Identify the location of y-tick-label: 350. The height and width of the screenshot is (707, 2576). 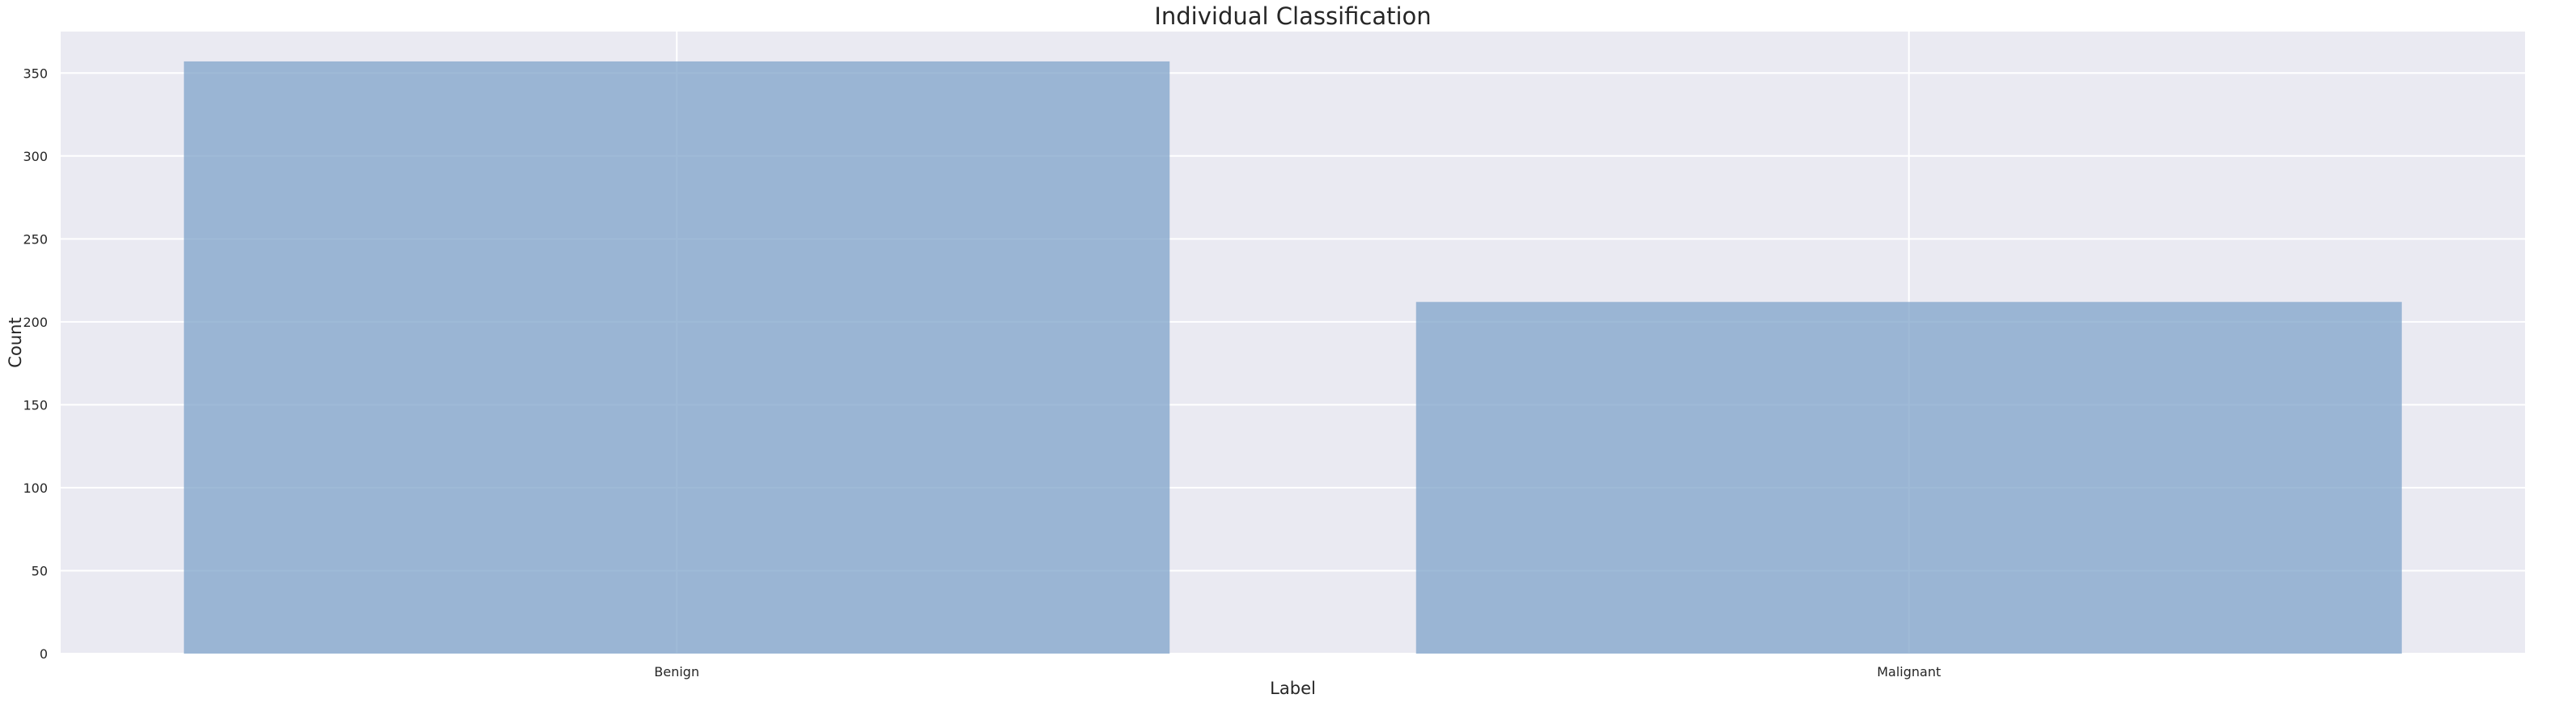
(35, 73).